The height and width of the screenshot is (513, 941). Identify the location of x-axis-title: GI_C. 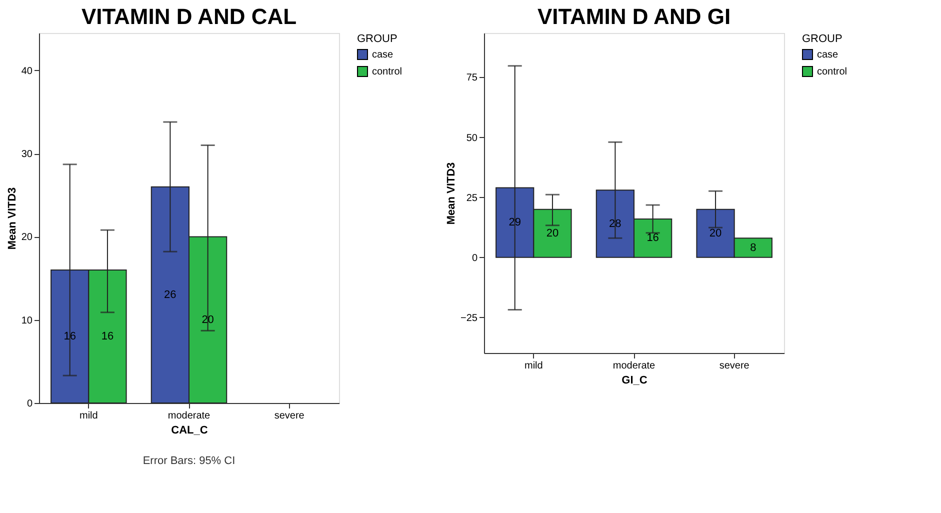
(635, 380).